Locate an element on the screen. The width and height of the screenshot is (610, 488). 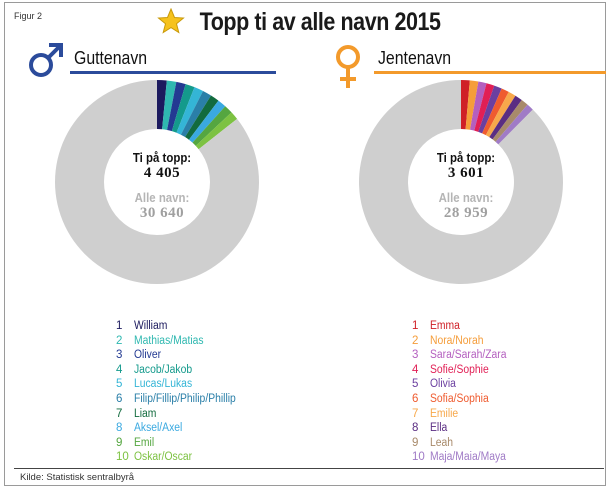
legend-name: Mathias/Matias is located at coordinates (169, 340).